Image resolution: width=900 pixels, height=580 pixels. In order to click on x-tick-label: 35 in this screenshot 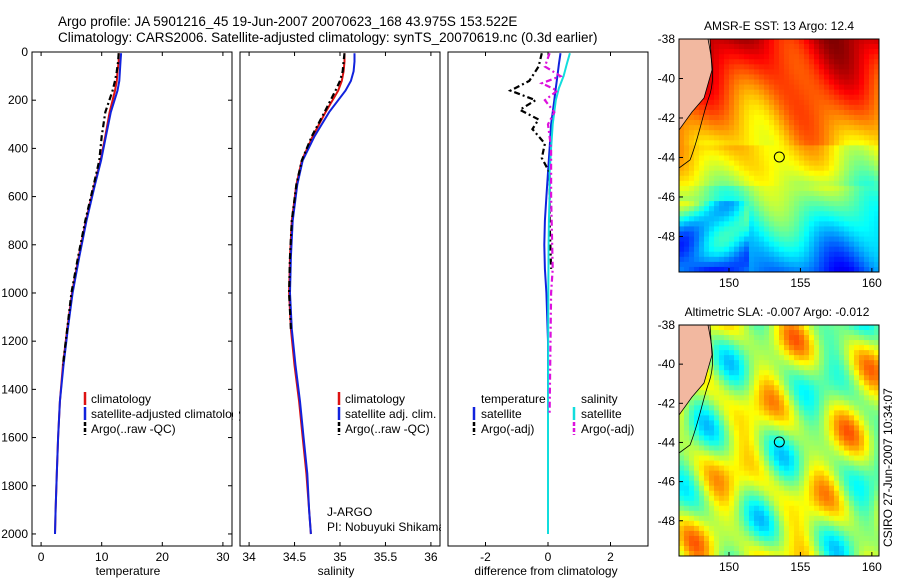, I will do `click(340, 557)`.